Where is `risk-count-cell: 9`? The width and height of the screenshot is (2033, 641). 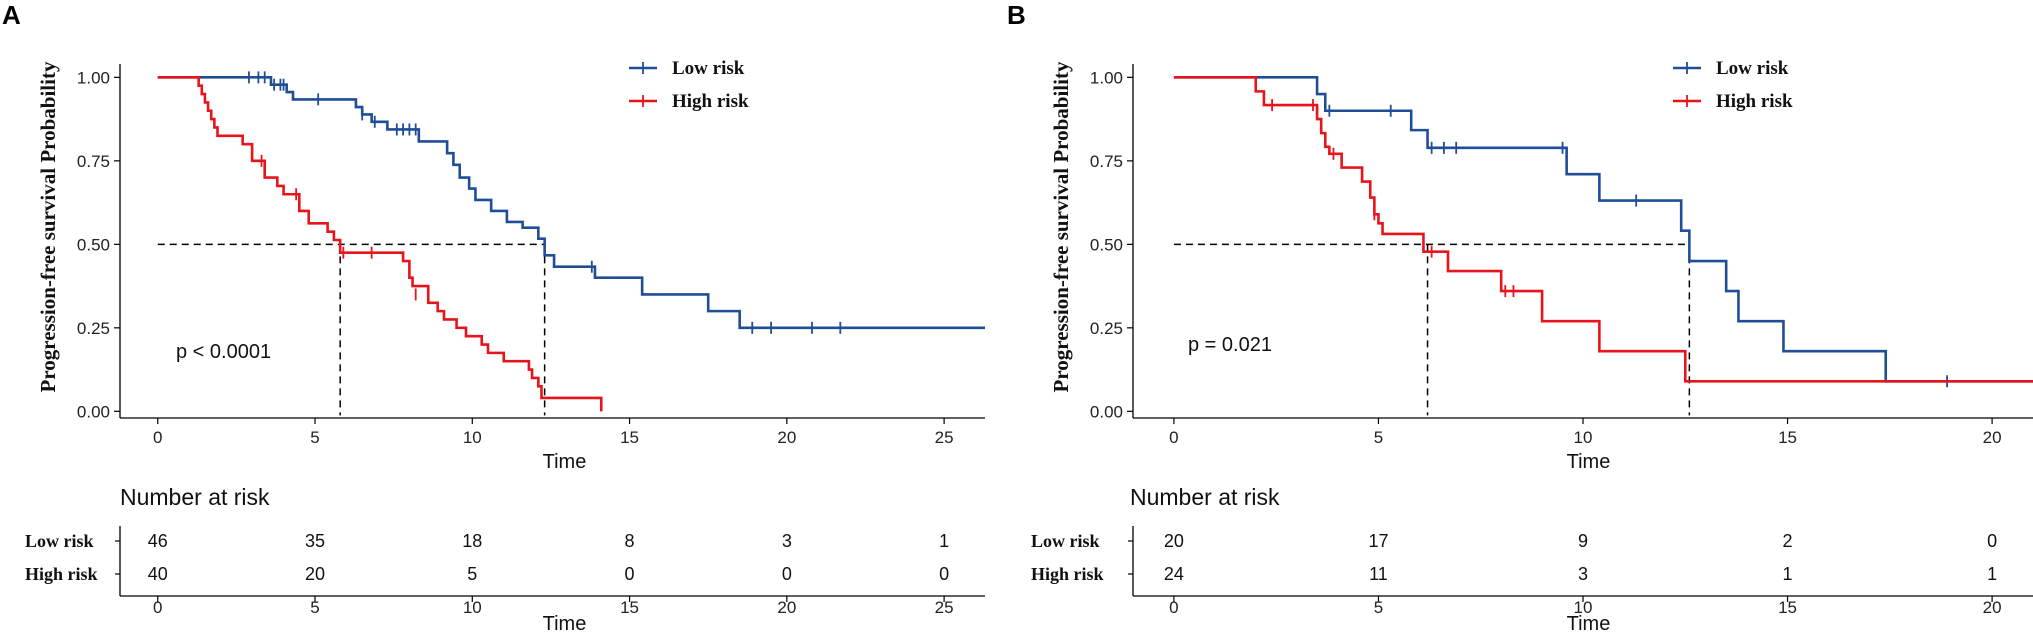 risk-count-cell: 9 is located at coordinates (1583, 541).